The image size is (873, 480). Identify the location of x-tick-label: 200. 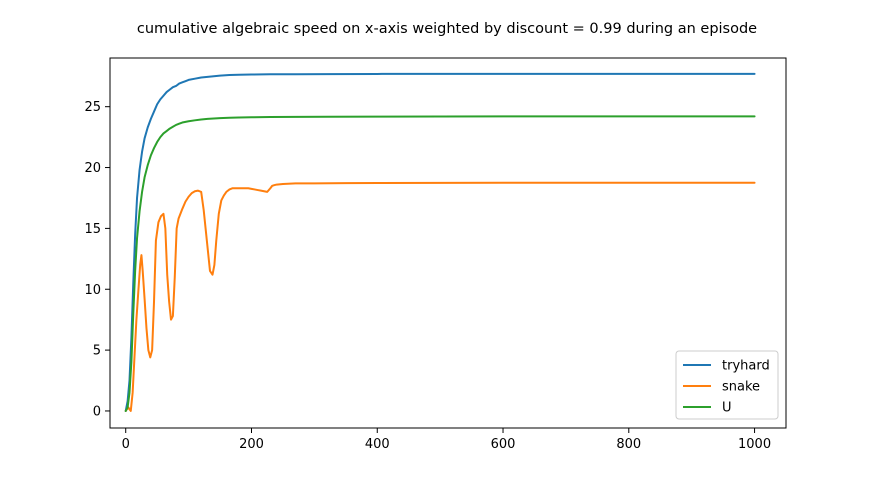
(251, 444).